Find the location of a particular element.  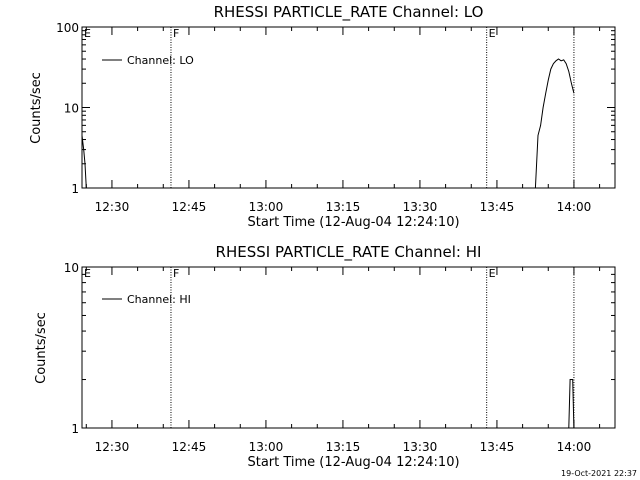

chart-title: RHESSI PARTICLE_RATE Channel: LO is located at coordinates (349, 12).